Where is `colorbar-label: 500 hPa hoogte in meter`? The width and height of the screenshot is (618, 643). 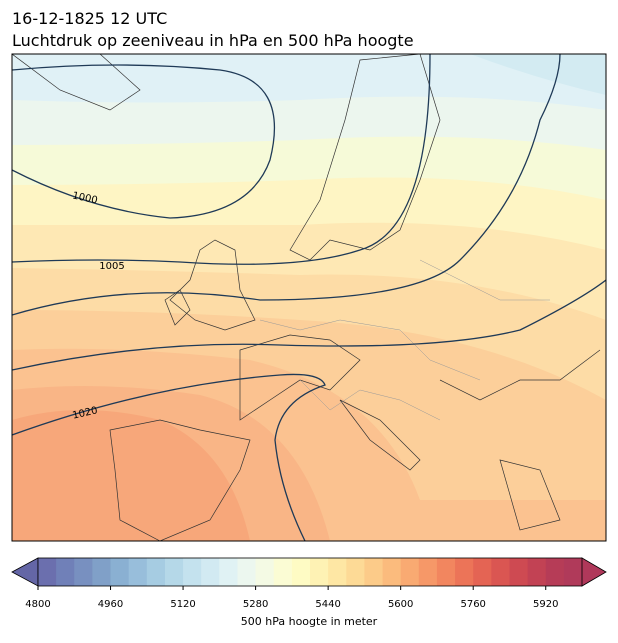
colorbar-label: 500 hPa hoogte in meter is located at coordinates (309, 621).